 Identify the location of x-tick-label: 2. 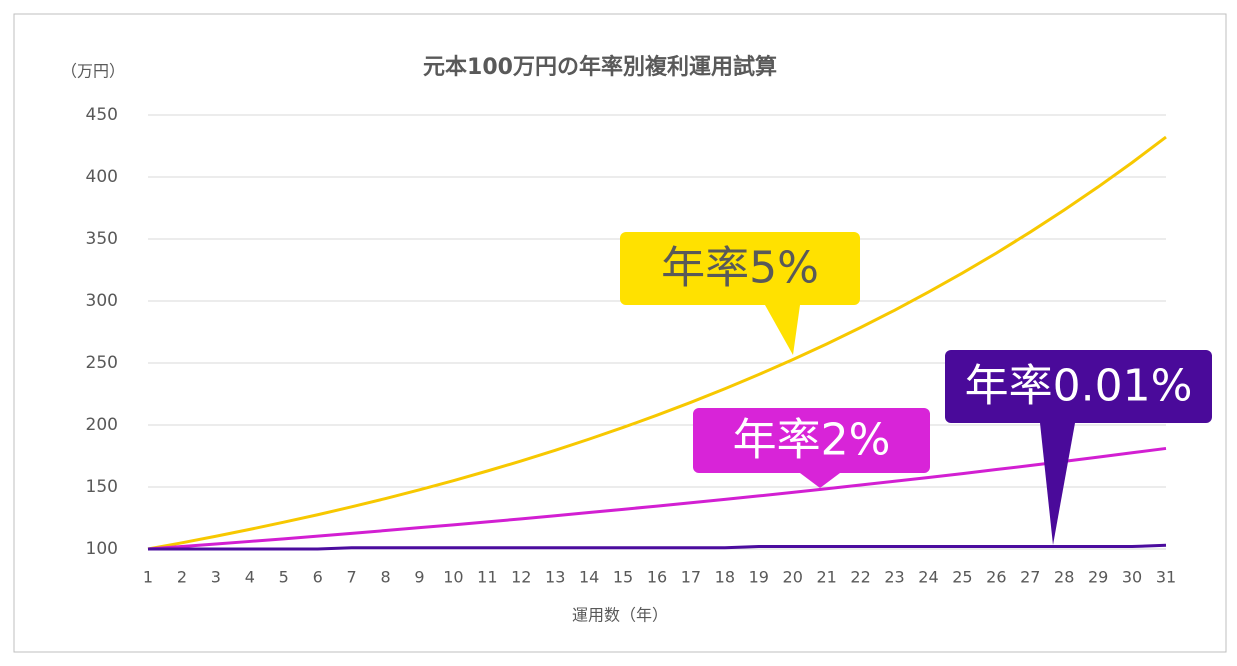
(182, 577).